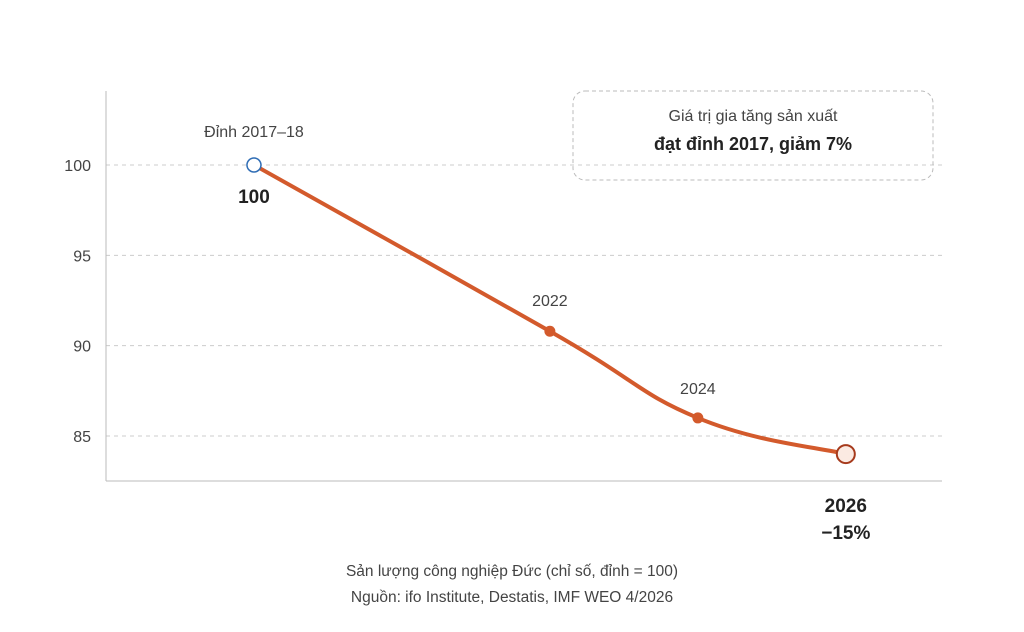 The height and width of the screenshot is (632, 1024). I want to click on label-2022: 2022, so click(550, 301).